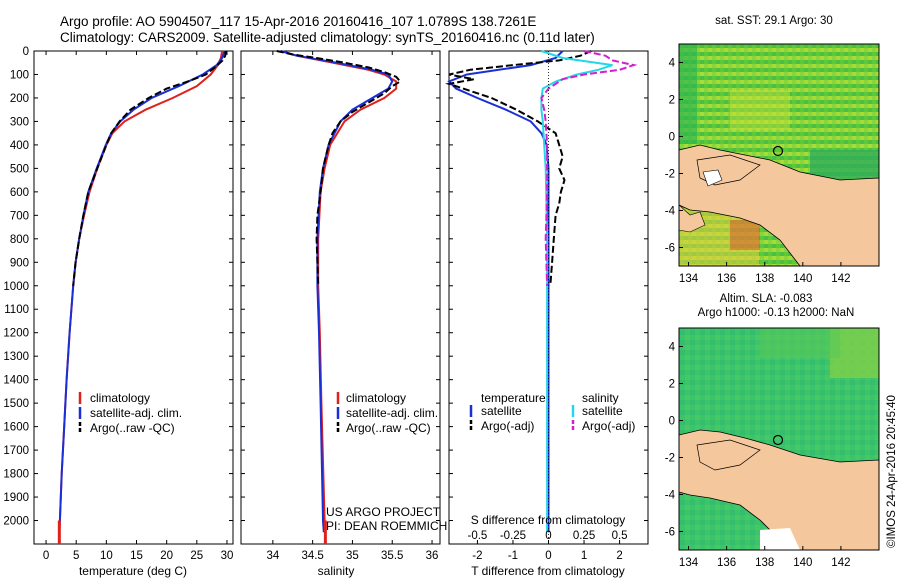  I want to click on series-t-argo, so click(518, 168).